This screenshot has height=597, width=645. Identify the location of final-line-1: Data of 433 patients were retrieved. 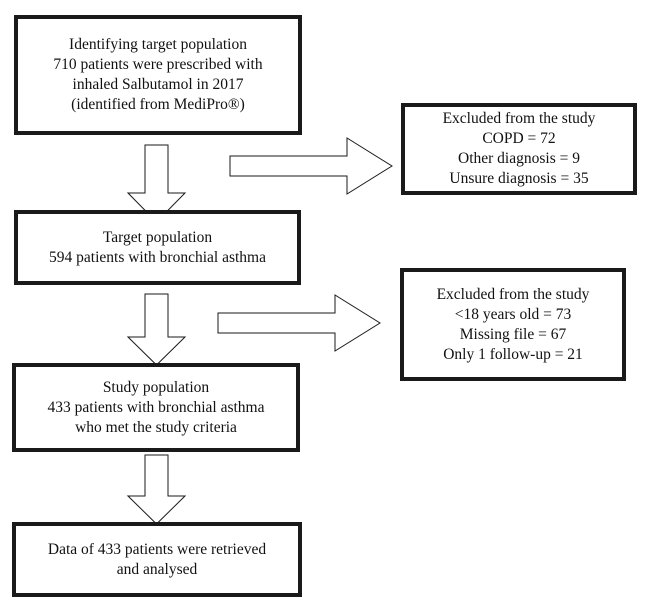
(157, 549).